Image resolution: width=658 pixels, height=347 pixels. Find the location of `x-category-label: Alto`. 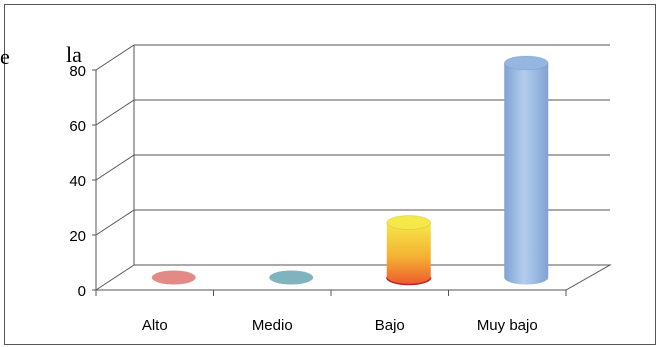

x-category-label: Alto is located at coordinates (155, 325).